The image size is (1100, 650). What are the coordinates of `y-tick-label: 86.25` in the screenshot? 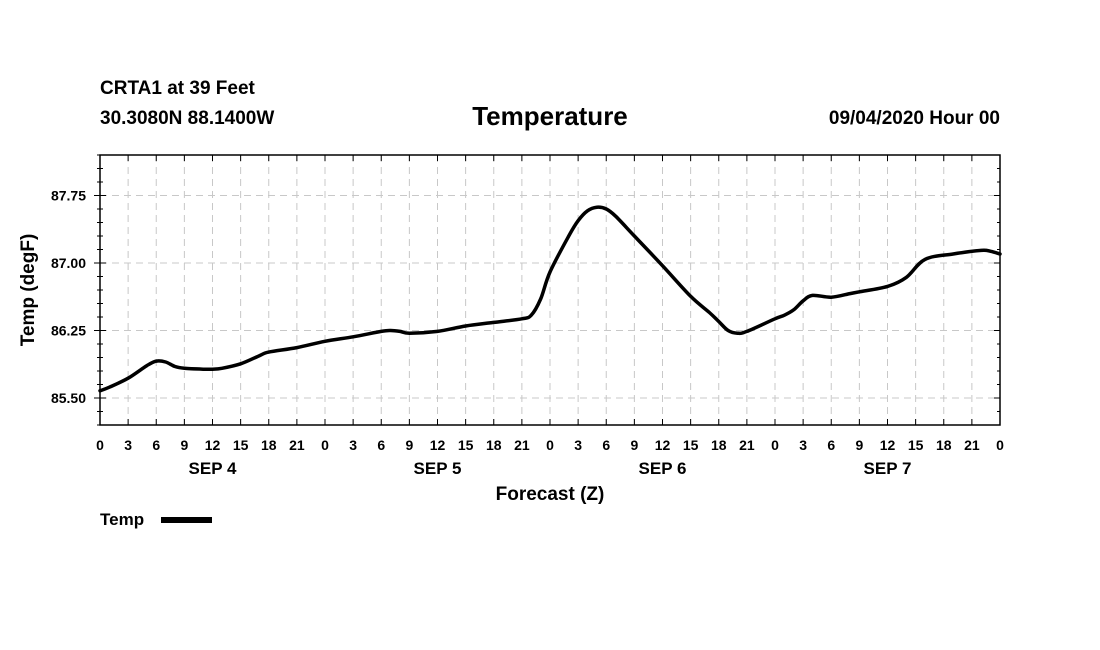 It's located at (68, 331).